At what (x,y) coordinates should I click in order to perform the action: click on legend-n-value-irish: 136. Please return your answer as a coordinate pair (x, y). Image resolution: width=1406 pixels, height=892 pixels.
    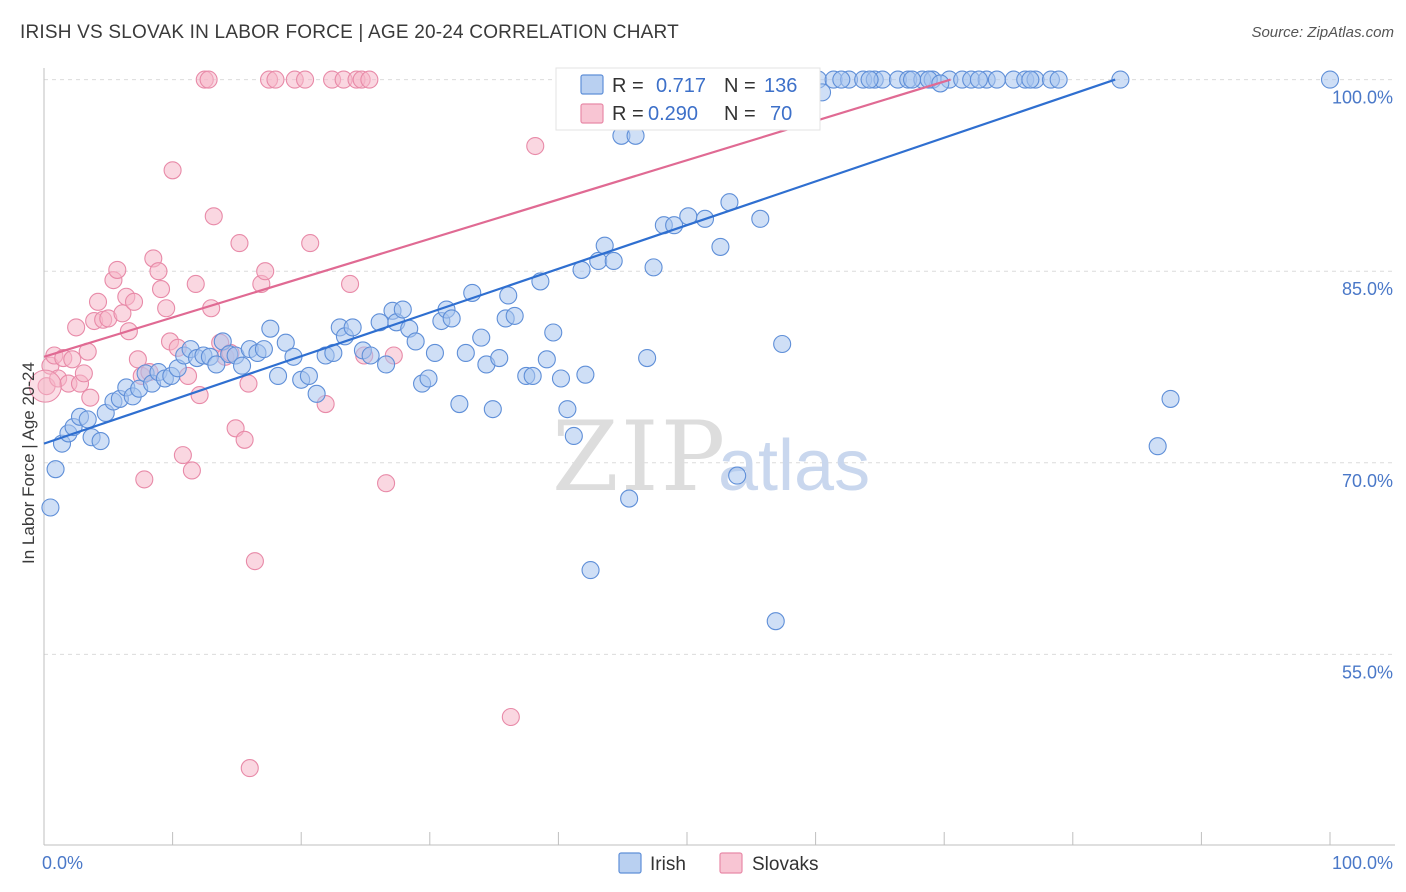
    Looking at the image, I should click on (780, 86).